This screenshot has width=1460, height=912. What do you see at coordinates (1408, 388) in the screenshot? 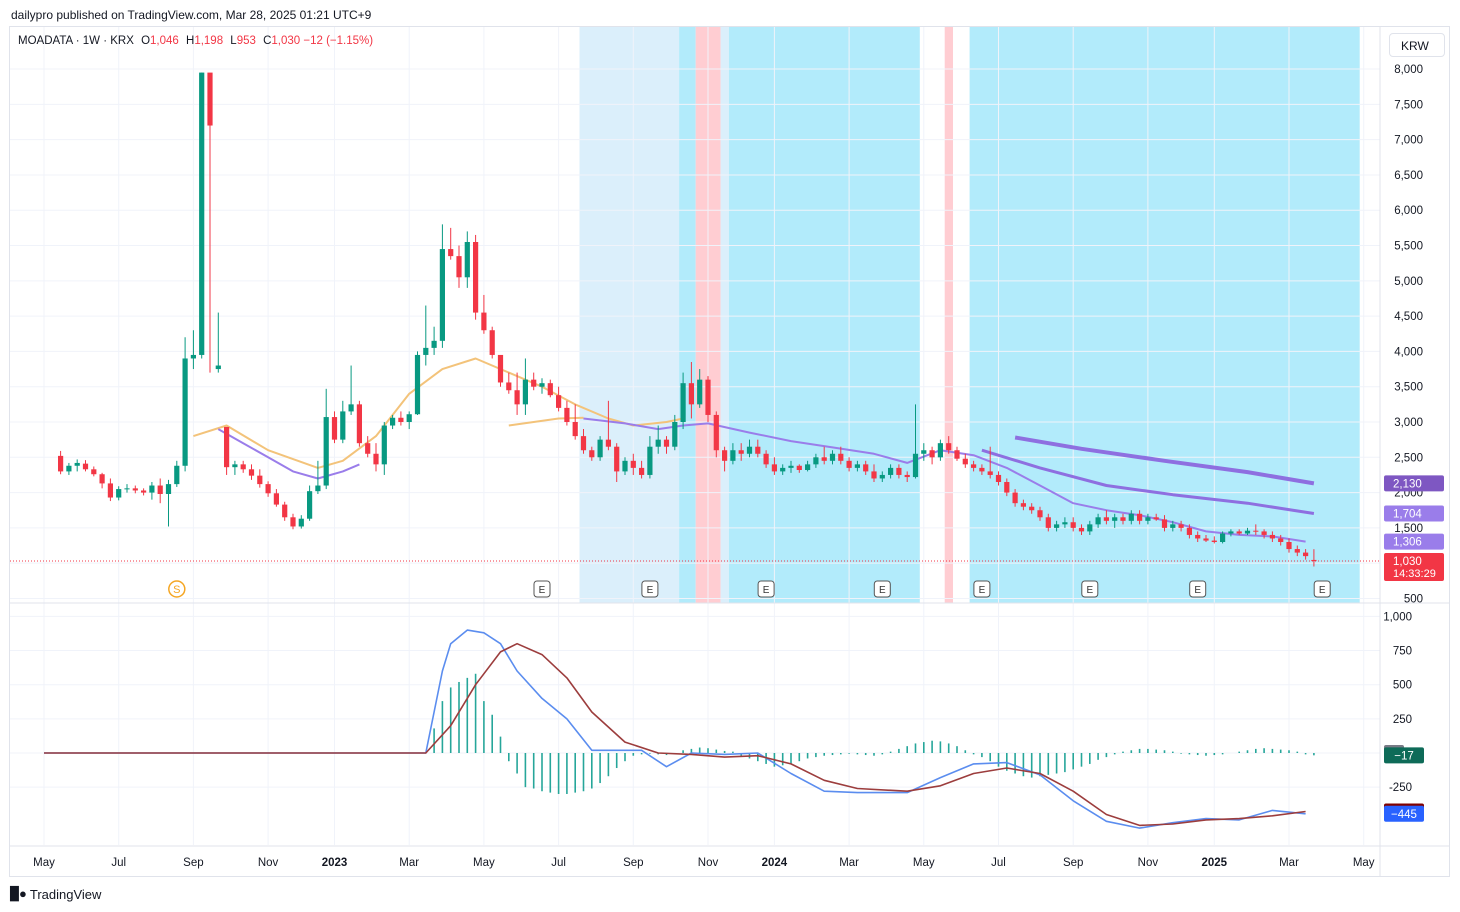
I see `price-tick-label-6: 3,500` at bounding box center [1408, 388].